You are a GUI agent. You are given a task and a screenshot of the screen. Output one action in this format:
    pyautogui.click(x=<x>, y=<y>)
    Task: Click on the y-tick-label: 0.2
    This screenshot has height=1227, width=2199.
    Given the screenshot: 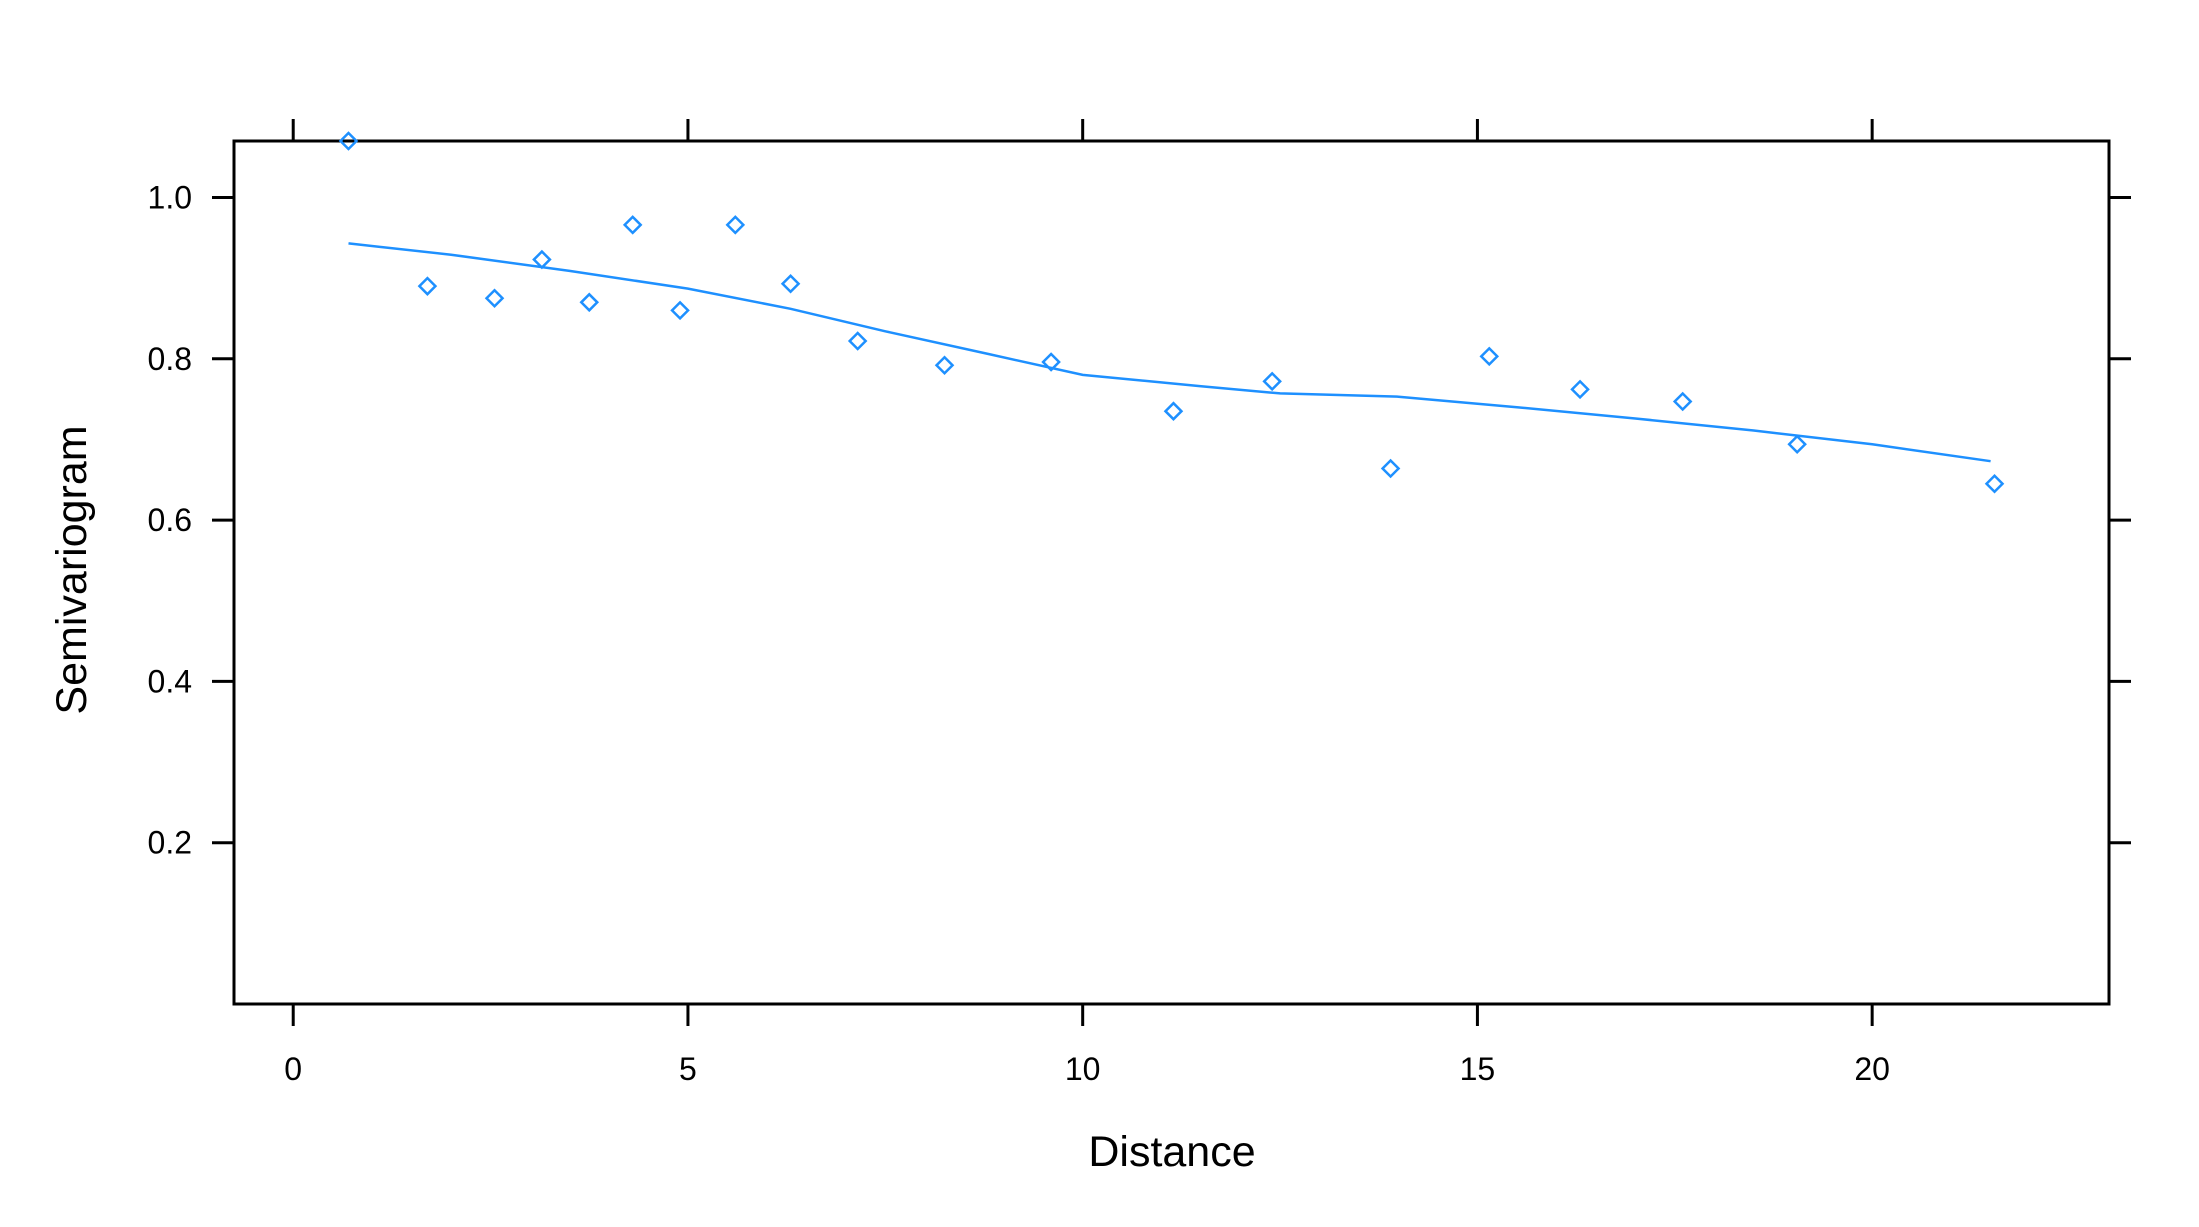 What is the action you would take?
    pyautogui.click(x=170, y=843)
    